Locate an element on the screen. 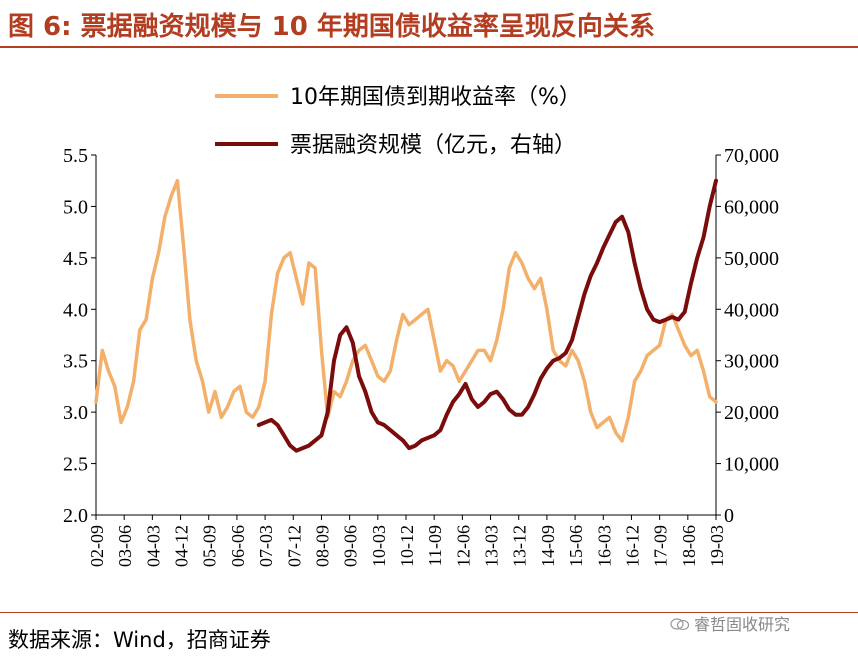 Image resolution: width=858 pixels, height=658 pixels. source-note: 数据来源：Wind，招商证券 is located at coordinates (139, 640).